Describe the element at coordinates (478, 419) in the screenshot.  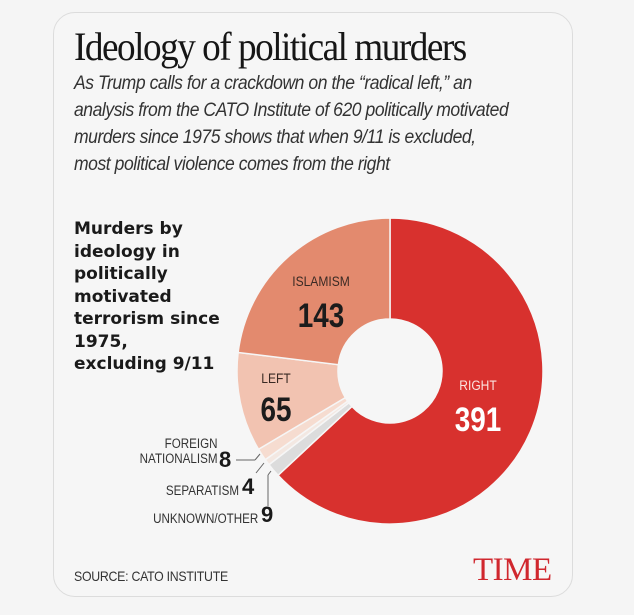
I see `right-value: 391` at that location.